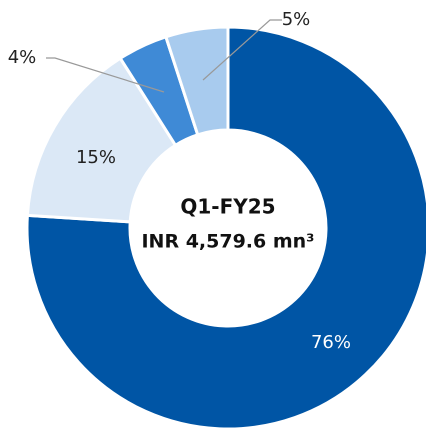 This screenshot has width=426, height=428. What do you see at coordinates (22, 57) in the screenshot?
I see `value-label: 4%` at bounding box center [22, 57].